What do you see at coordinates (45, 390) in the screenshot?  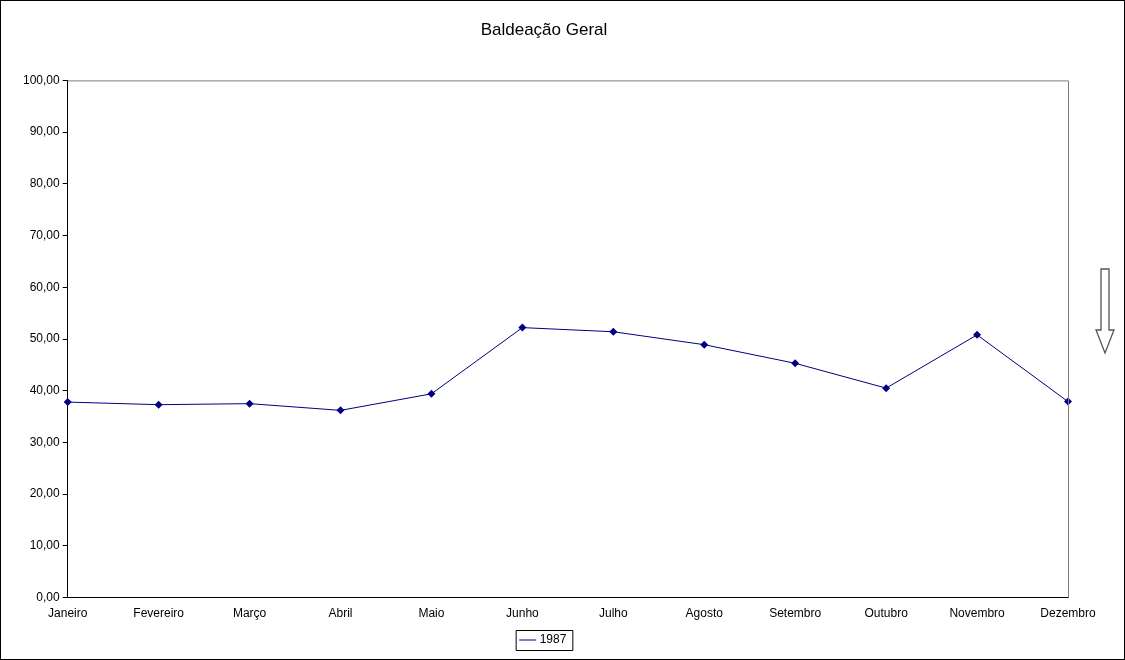 I see `y-tick-label: 40,00` at bounding box center [45, 390].